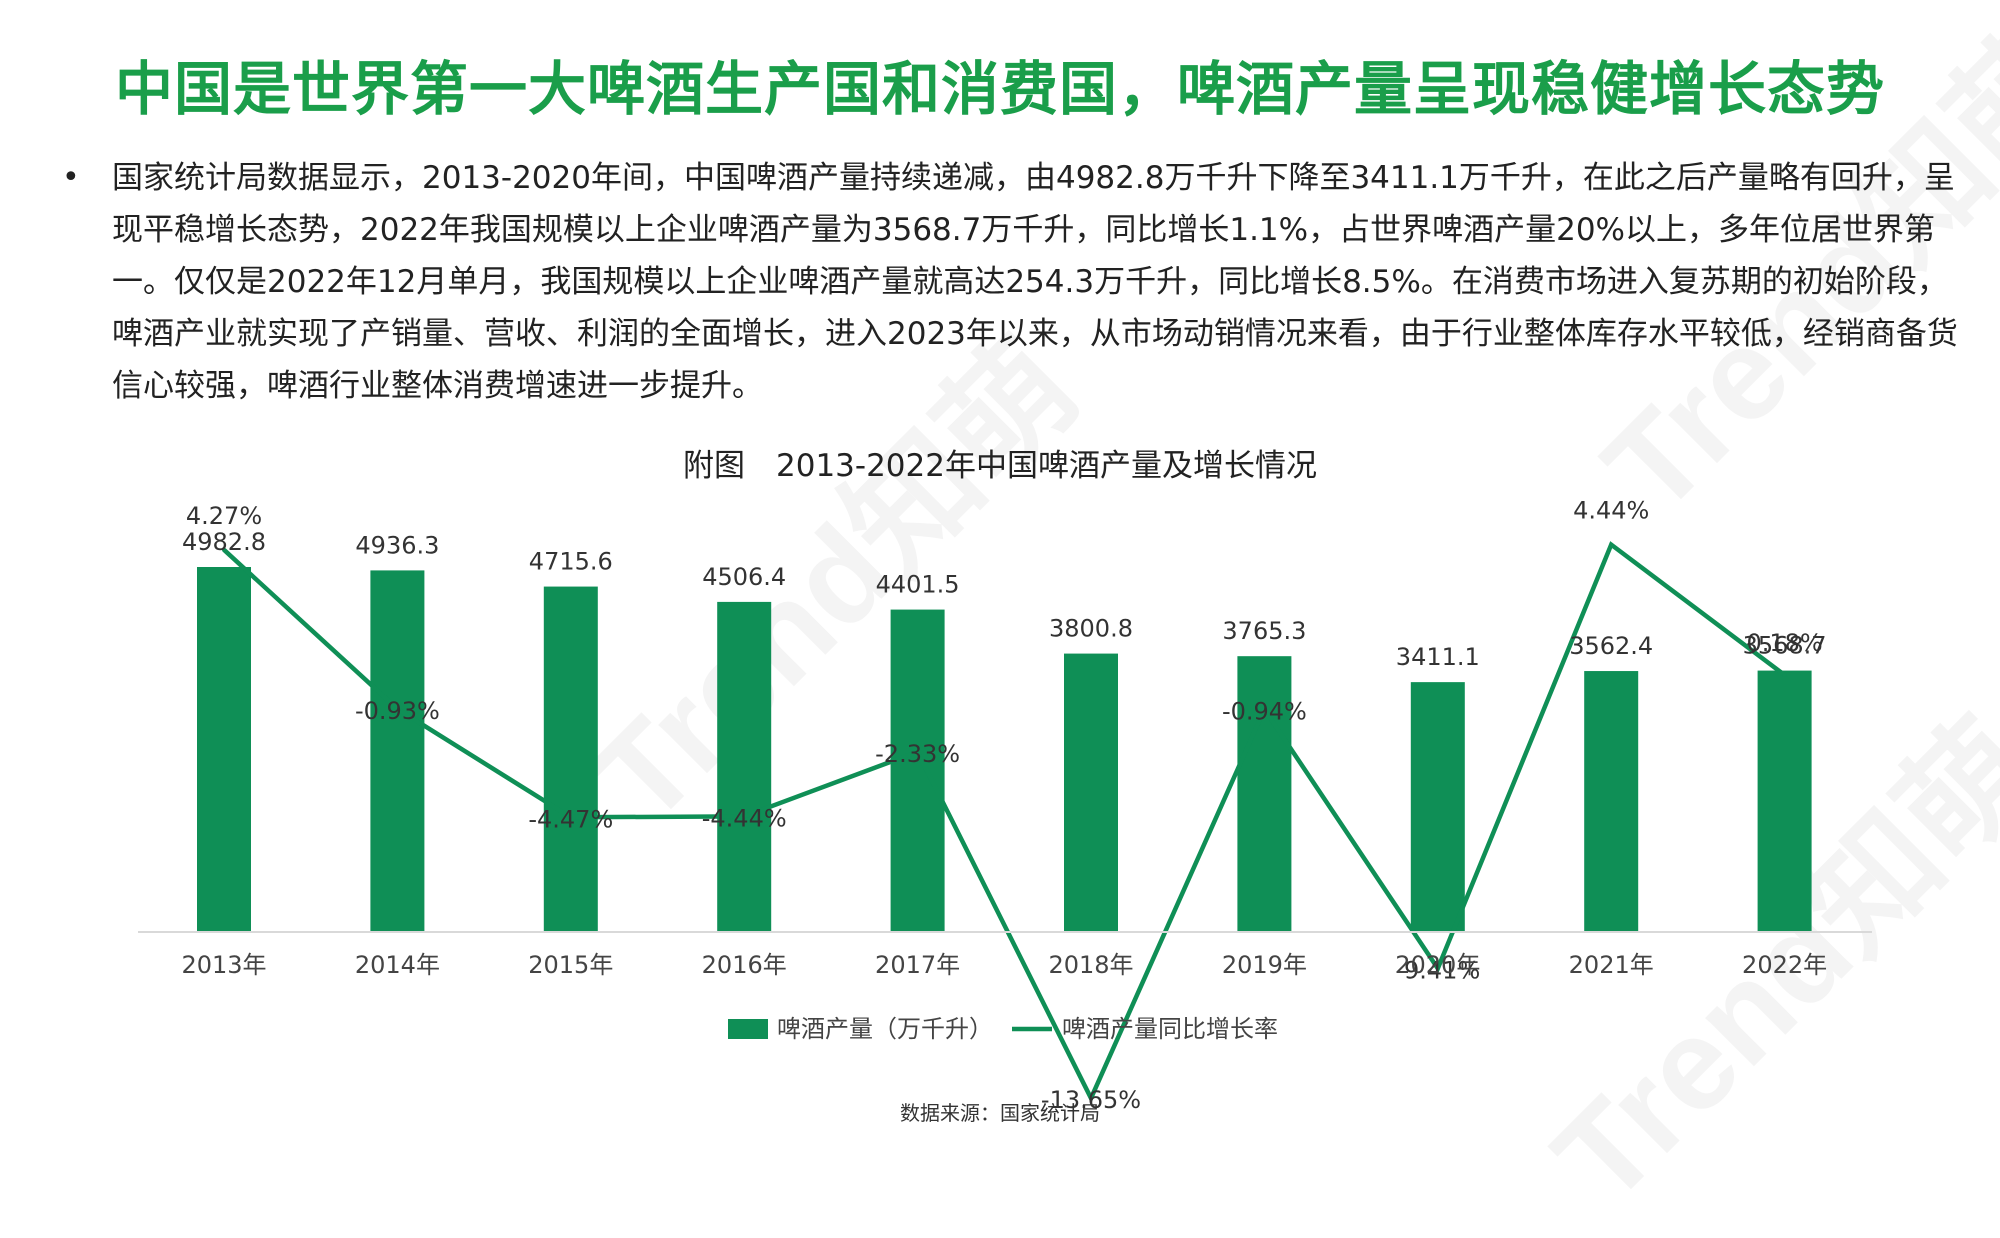 This screenshot has height=1238, width=2000. Describe the element at coordinates (1438, 657) in the screenshot. I see `bar-value-label: 3411.1` at that location.